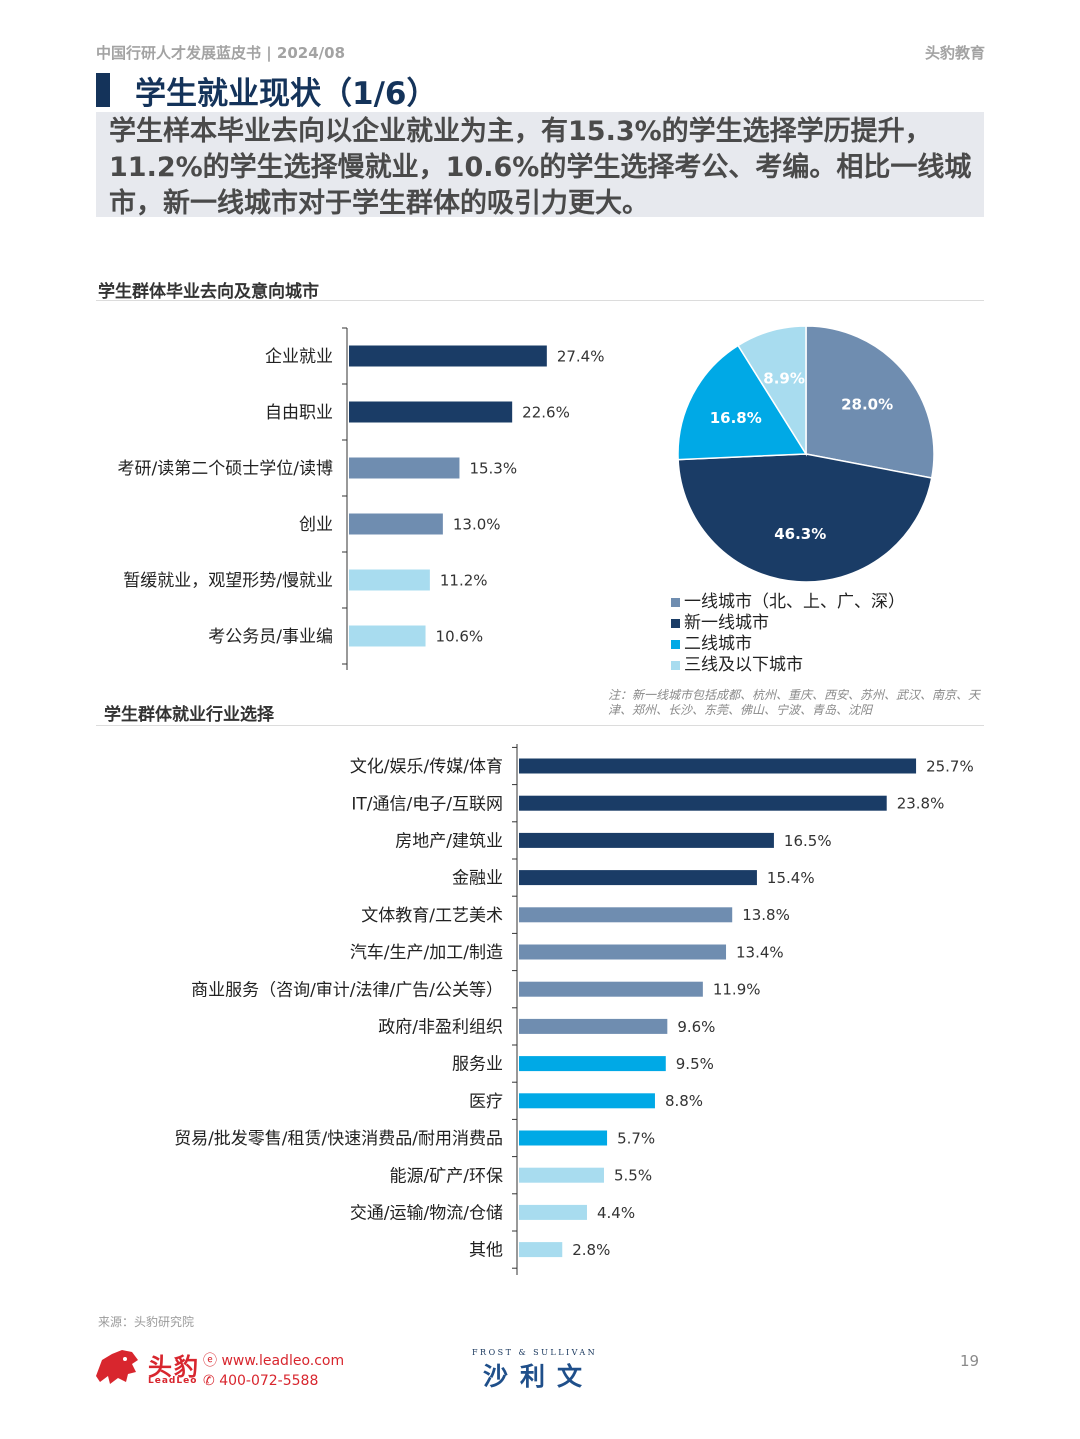 This screenshot has width=1080, height=1439. What do you see at coordinates (794, 602) in the screenshot?
I see `legend-label: 一线城市（北、上、广、深）` at bounding box center [794, 602].